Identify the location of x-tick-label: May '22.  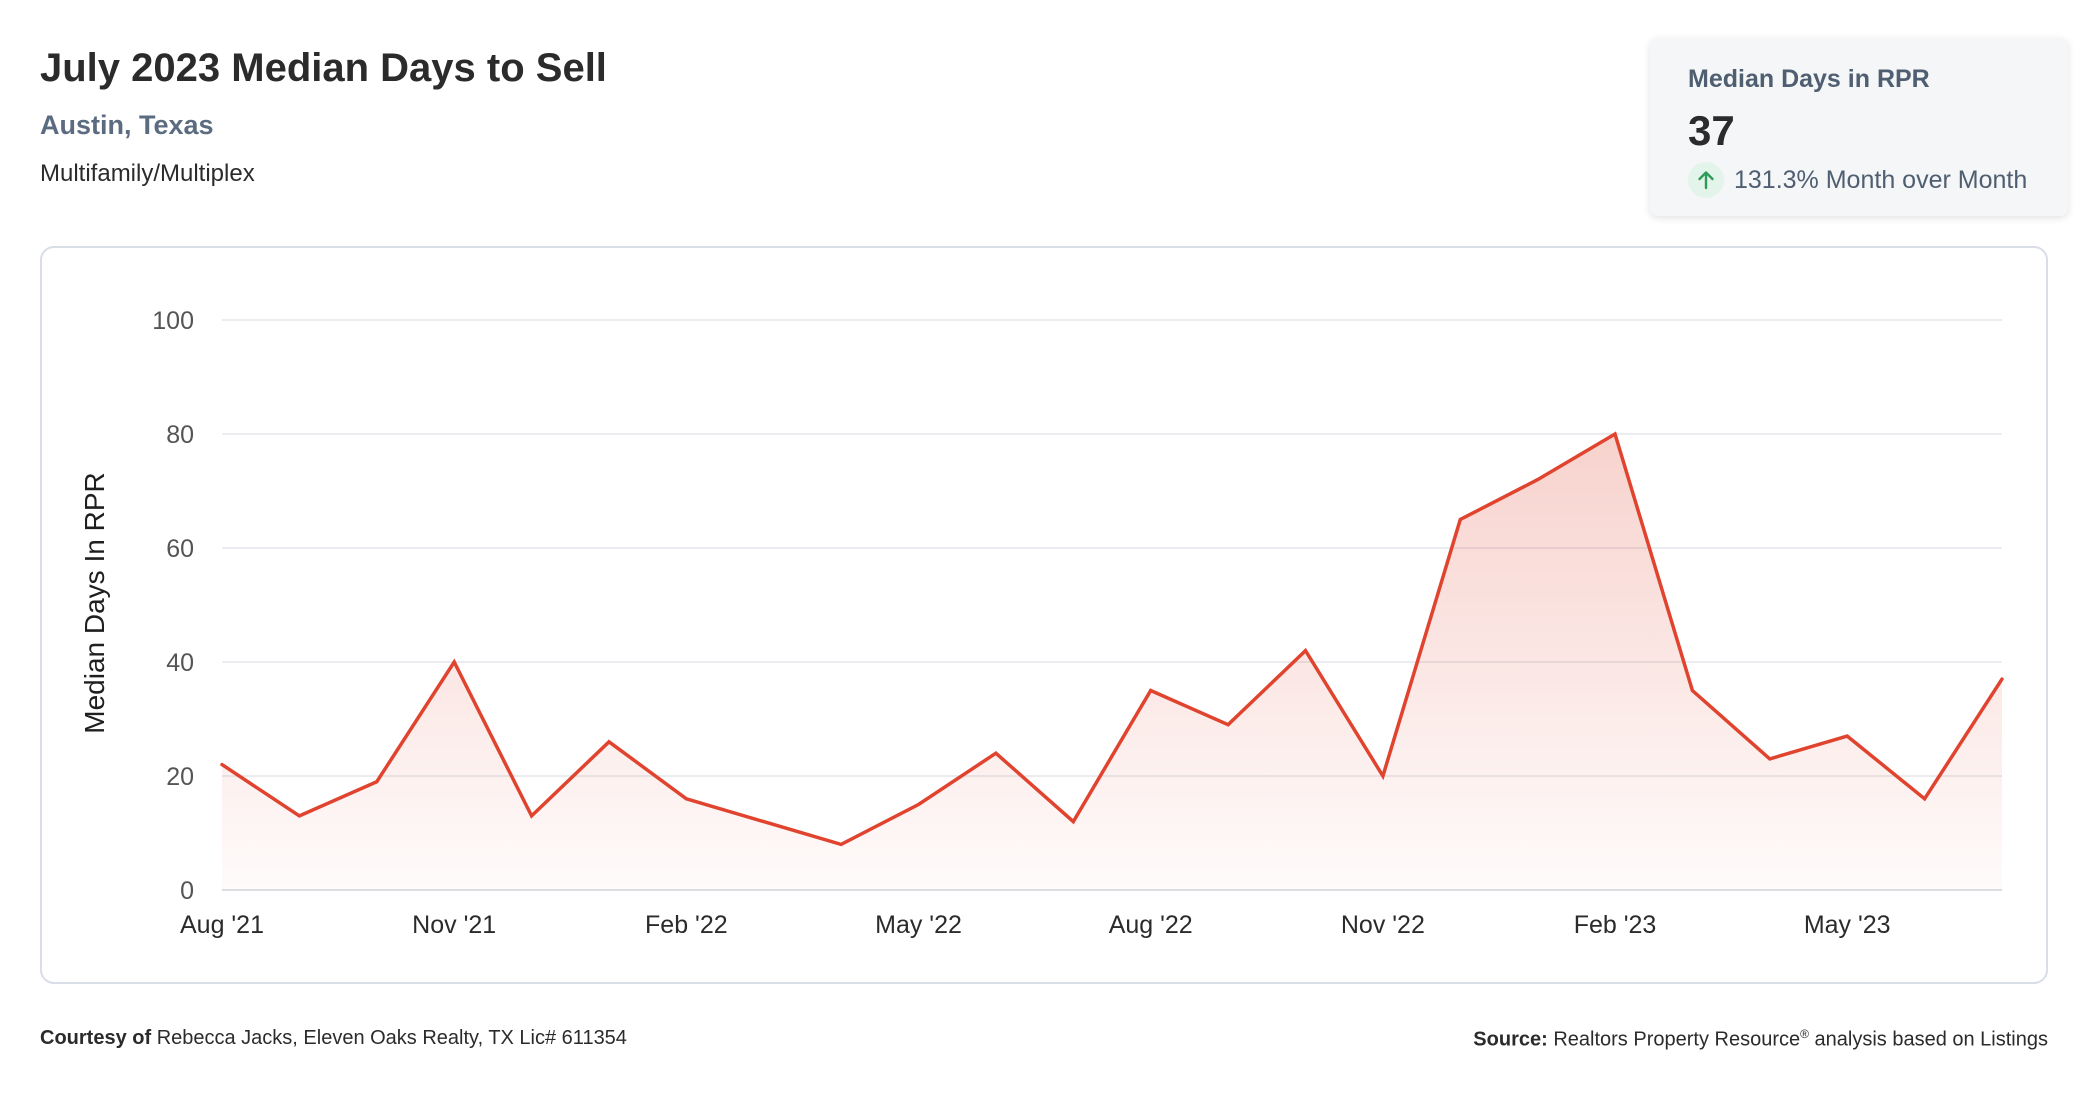
(918, 925).